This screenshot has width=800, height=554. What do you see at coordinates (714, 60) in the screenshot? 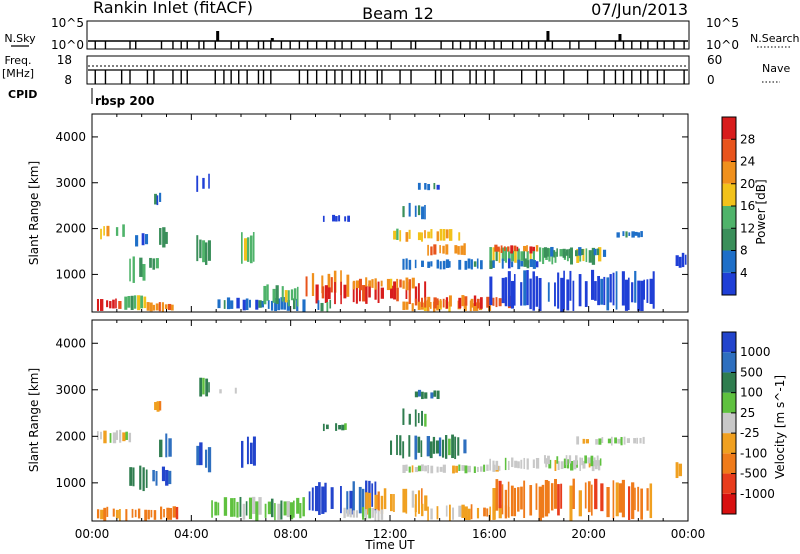
I see `nave-scale-top: 60` at bounding box center [714, 60].